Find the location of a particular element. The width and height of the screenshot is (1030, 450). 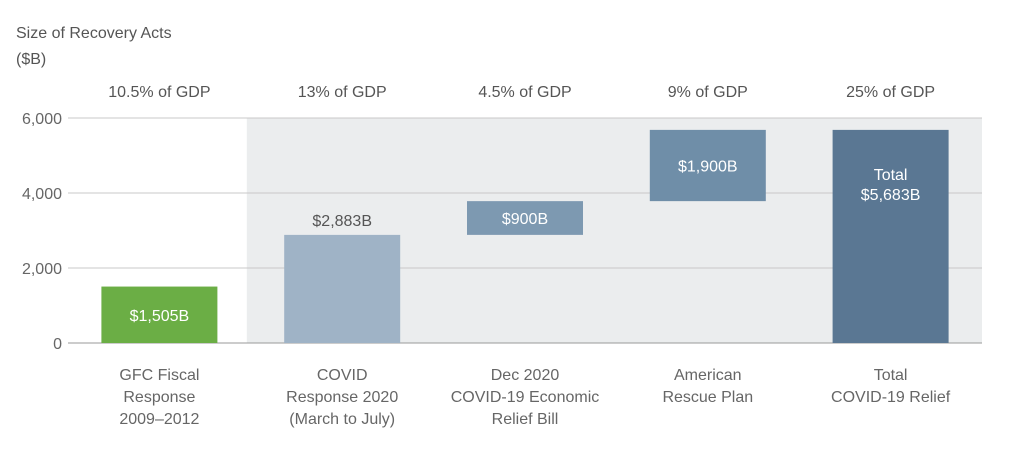

y-tick-label: 2,000 is located at coordinates (42, 269).